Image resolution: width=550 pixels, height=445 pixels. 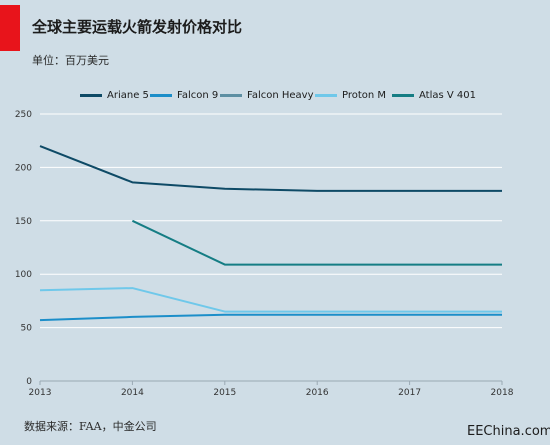 I want to click on x-tick-label: 2016, so click(x=317, y=393).